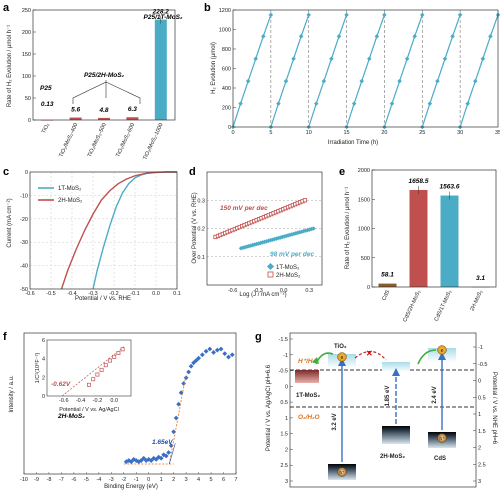 The image size is (500, 494). I want to click on panel-a-bars, so click(104, 68).